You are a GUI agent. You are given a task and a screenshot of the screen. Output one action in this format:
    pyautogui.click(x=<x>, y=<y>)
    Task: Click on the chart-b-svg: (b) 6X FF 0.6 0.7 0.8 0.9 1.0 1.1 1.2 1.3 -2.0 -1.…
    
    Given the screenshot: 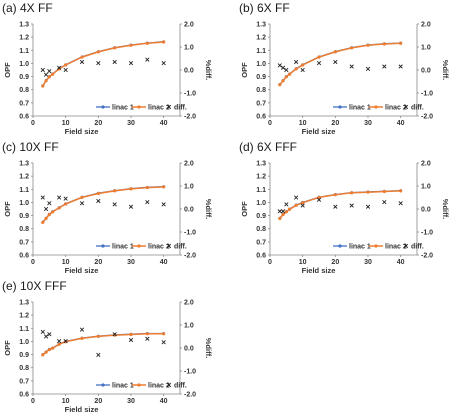 What is the action you would take?
    pyautogui.click(x=344, y=68)
    